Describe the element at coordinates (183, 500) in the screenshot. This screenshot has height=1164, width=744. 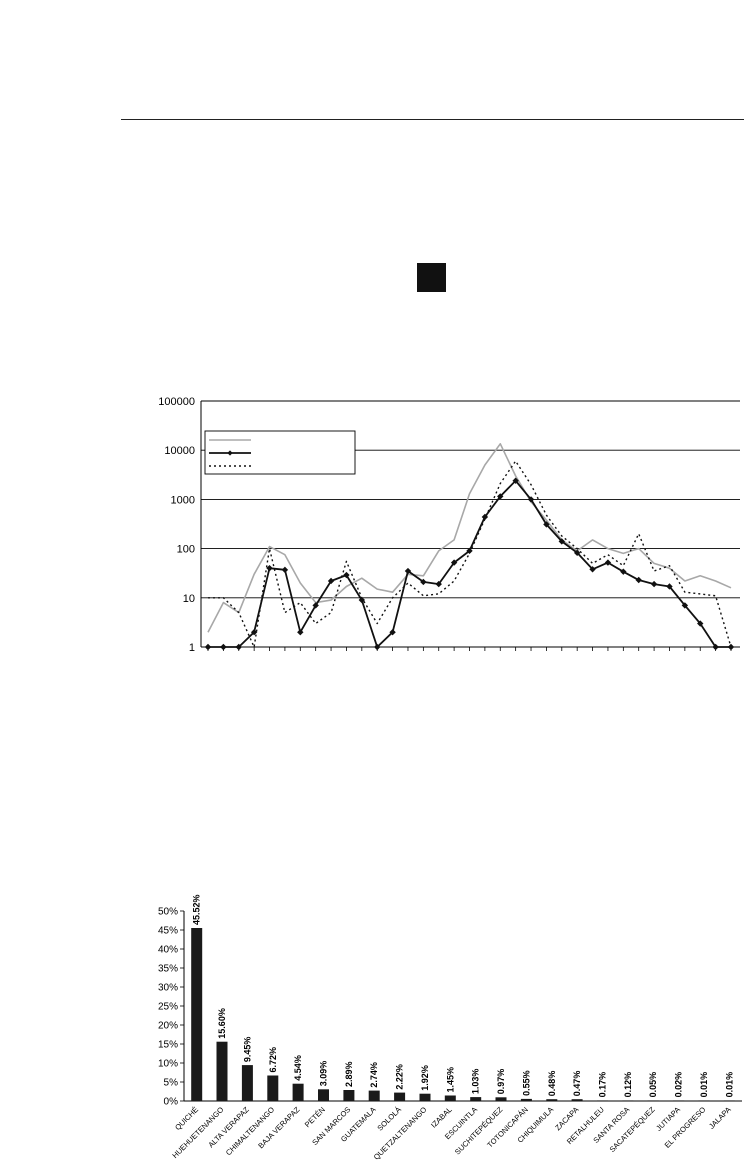
I see `y-tick-label: 1000` at that location.